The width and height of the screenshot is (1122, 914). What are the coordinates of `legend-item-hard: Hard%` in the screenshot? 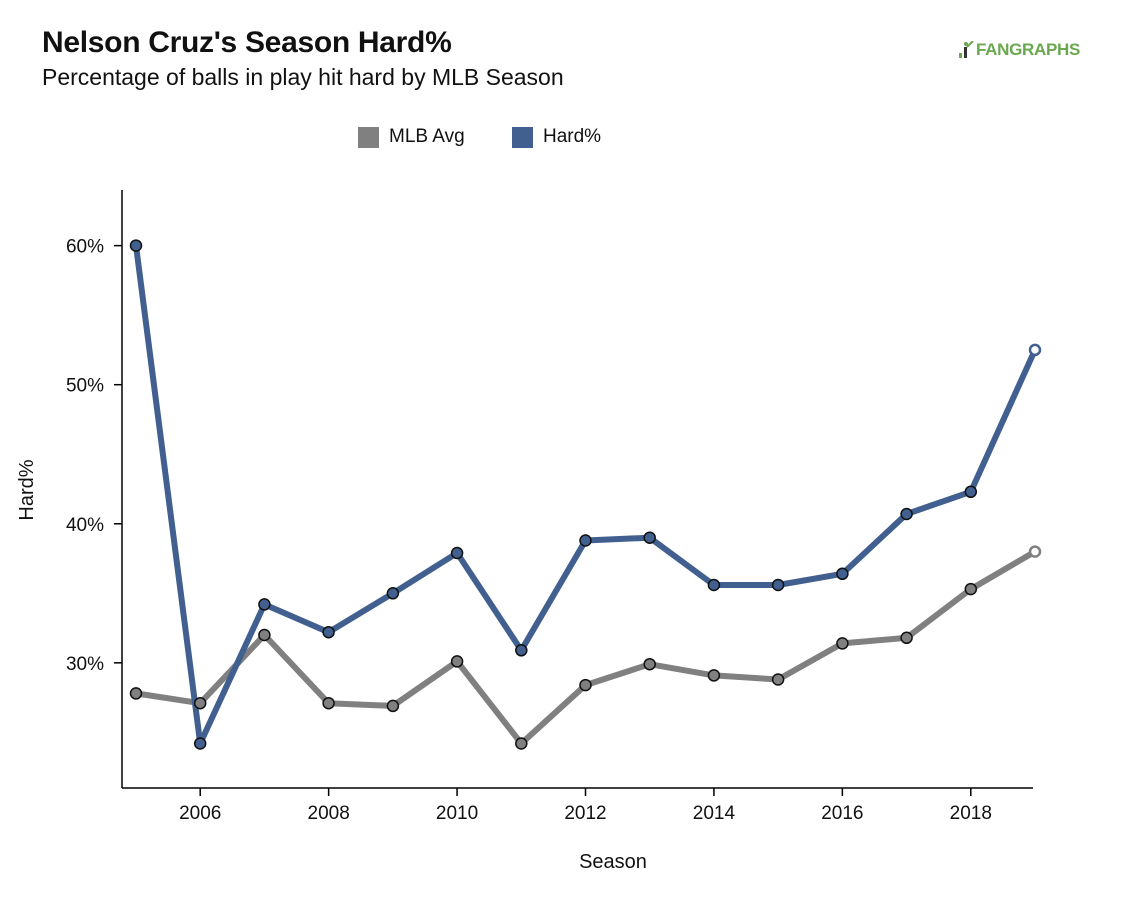 It's located at (556, 137).